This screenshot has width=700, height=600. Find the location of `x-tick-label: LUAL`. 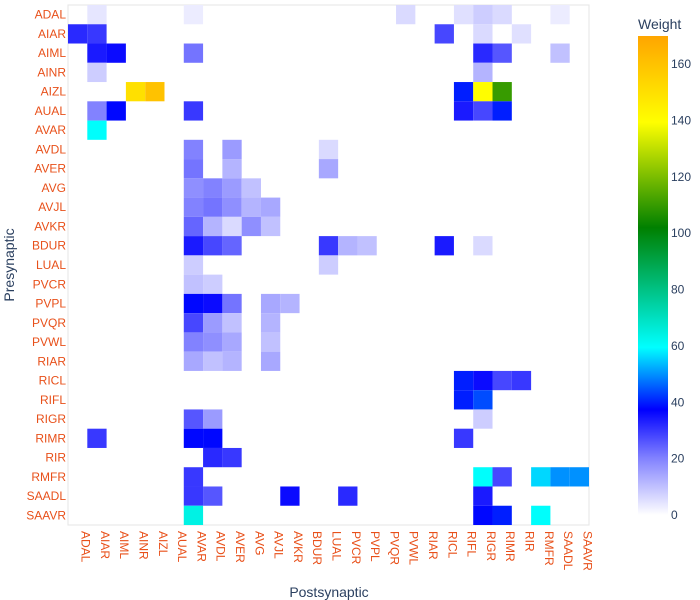

x-tick-label: LUAL is located at coordinates (337, 546).